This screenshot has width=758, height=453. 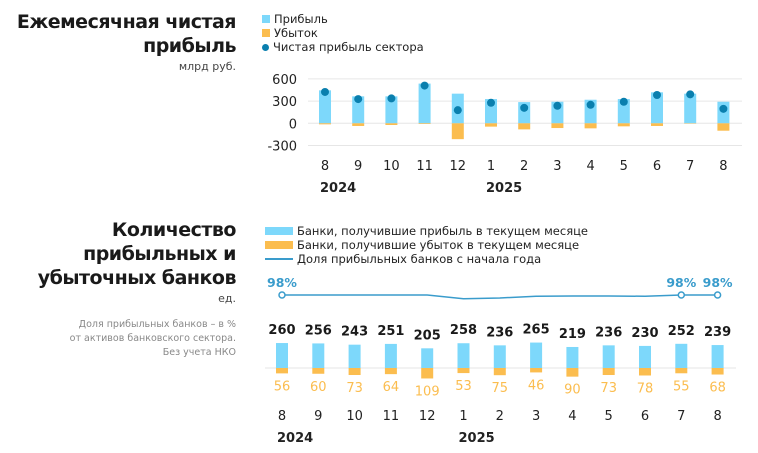 I want to click on loss-count-label: 109, so click(x=427, y=391).